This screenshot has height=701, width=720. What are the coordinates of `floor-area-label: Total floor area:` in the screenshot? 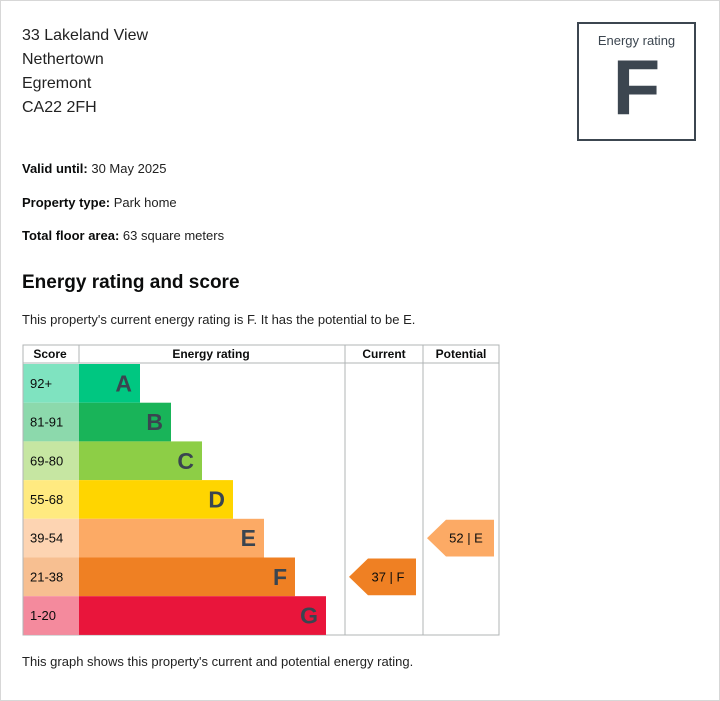 It's located at (71, 235).